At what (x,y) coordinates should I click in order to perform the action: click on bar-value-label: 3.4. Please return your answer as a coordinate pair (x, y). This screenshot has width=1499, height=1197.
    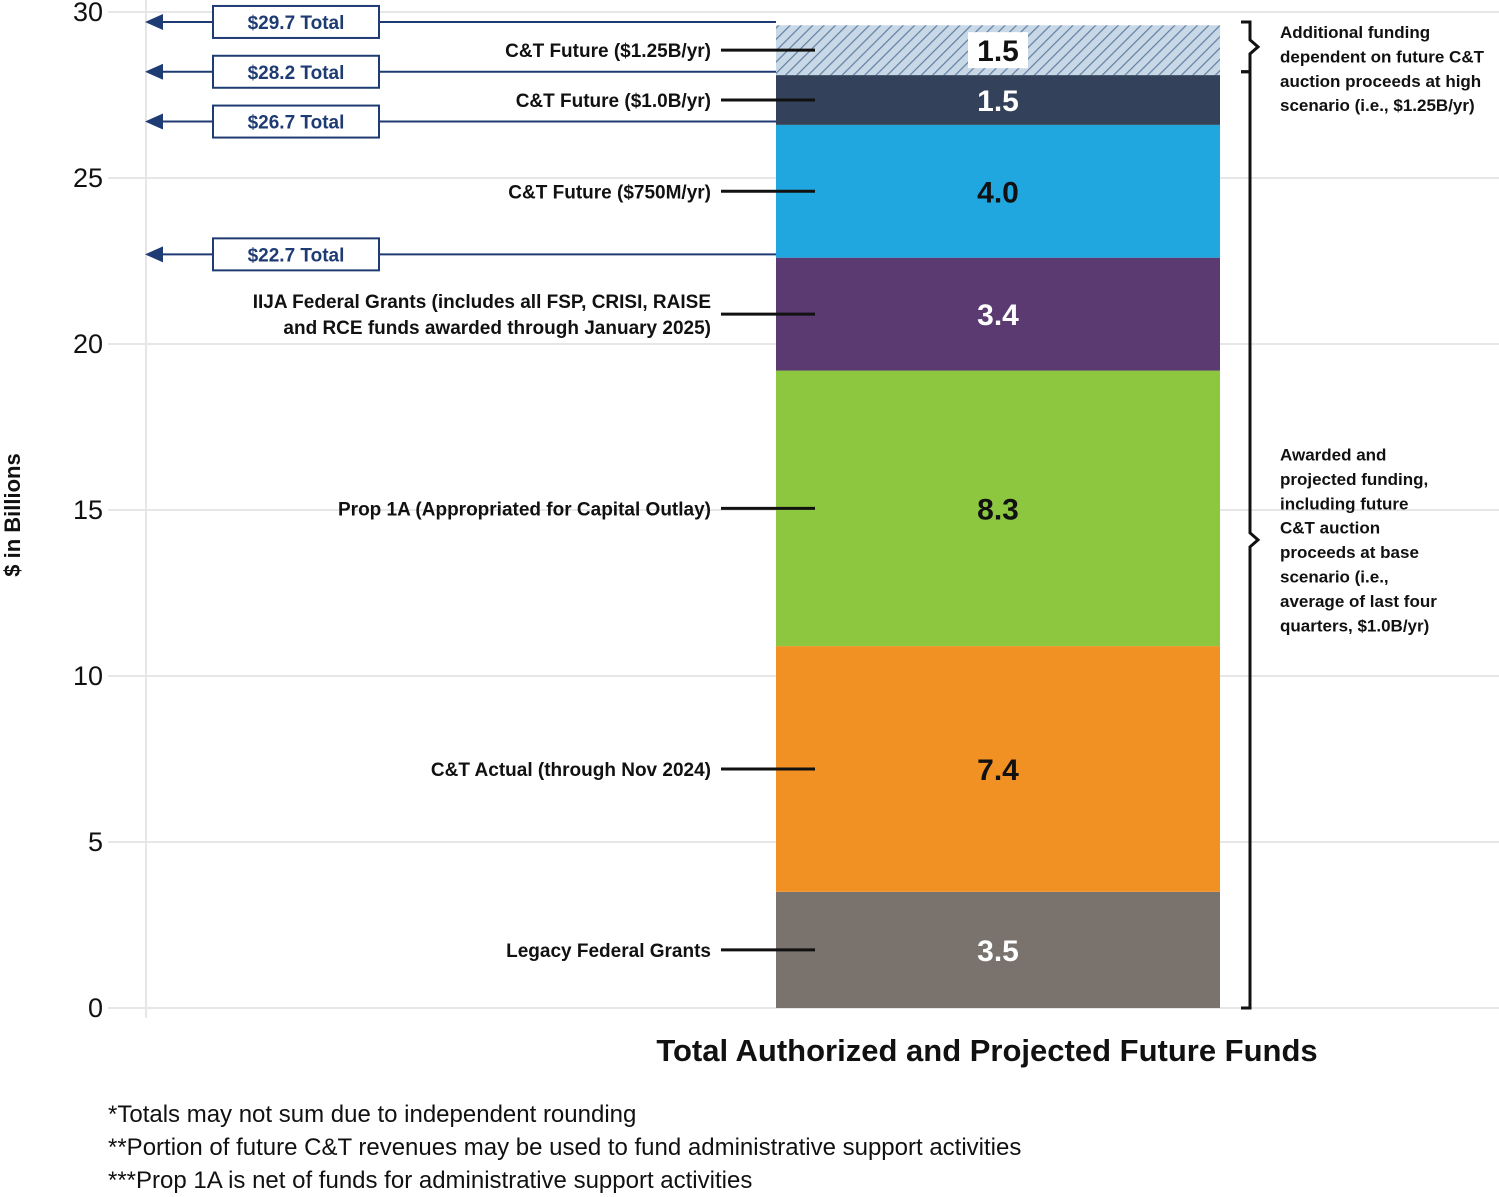
    Looking at the image, I should click on (998, 315).